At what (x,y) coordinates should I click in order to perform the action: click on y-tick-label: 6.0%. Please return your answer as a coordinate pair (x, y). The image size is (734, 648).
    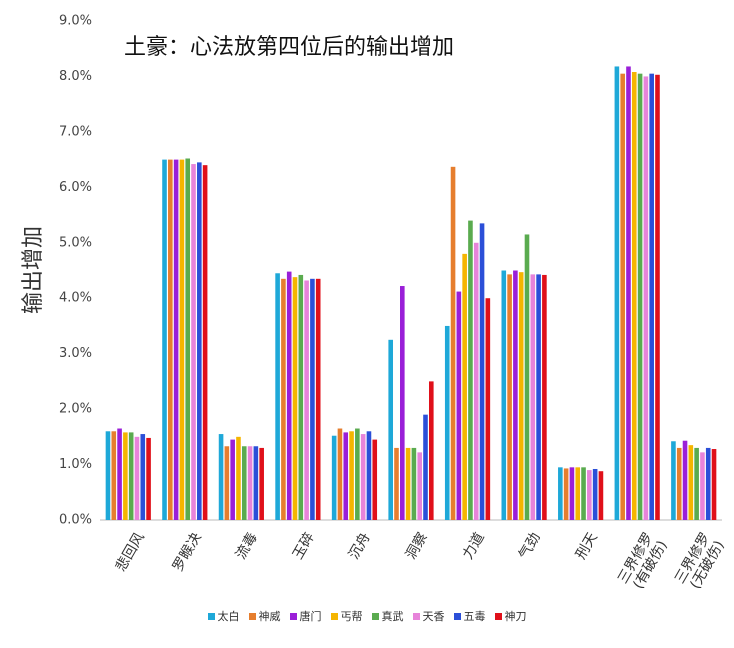
    Looking at the image, I should click on (75, 187).